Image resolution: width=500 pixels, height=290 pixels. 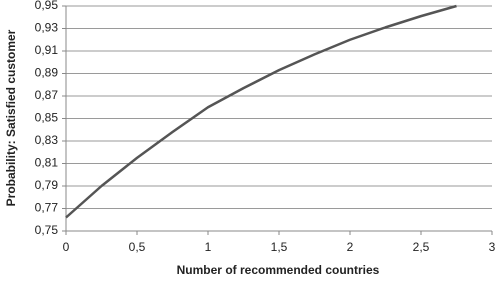 What do you see at coordinates (47, 208) in the screenshot?
I see `y-tick-label: 0,77` at bounding box center [47, 208].